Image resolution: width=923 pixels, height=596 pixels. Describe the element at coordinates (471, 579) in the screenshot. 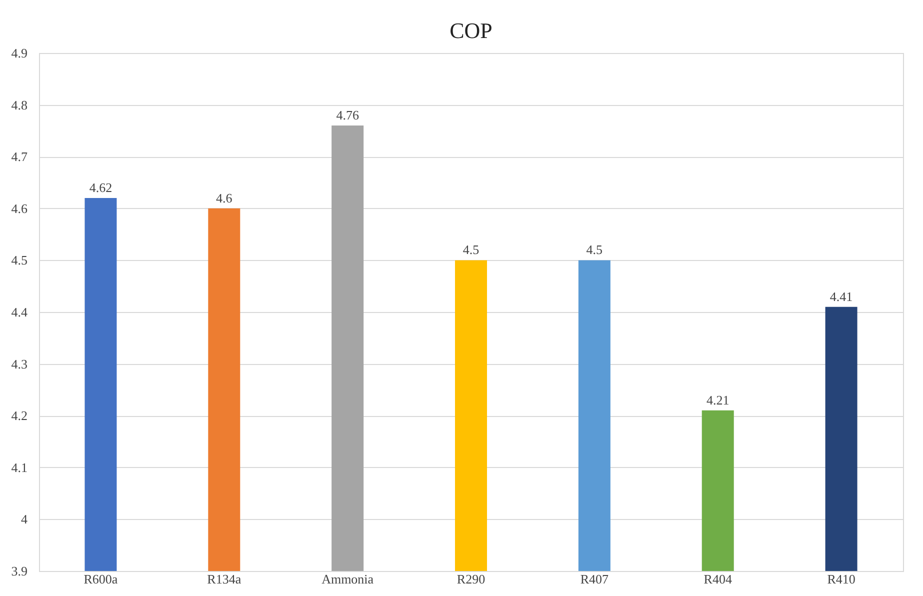

I see `x-tick-label: R290` at that location.